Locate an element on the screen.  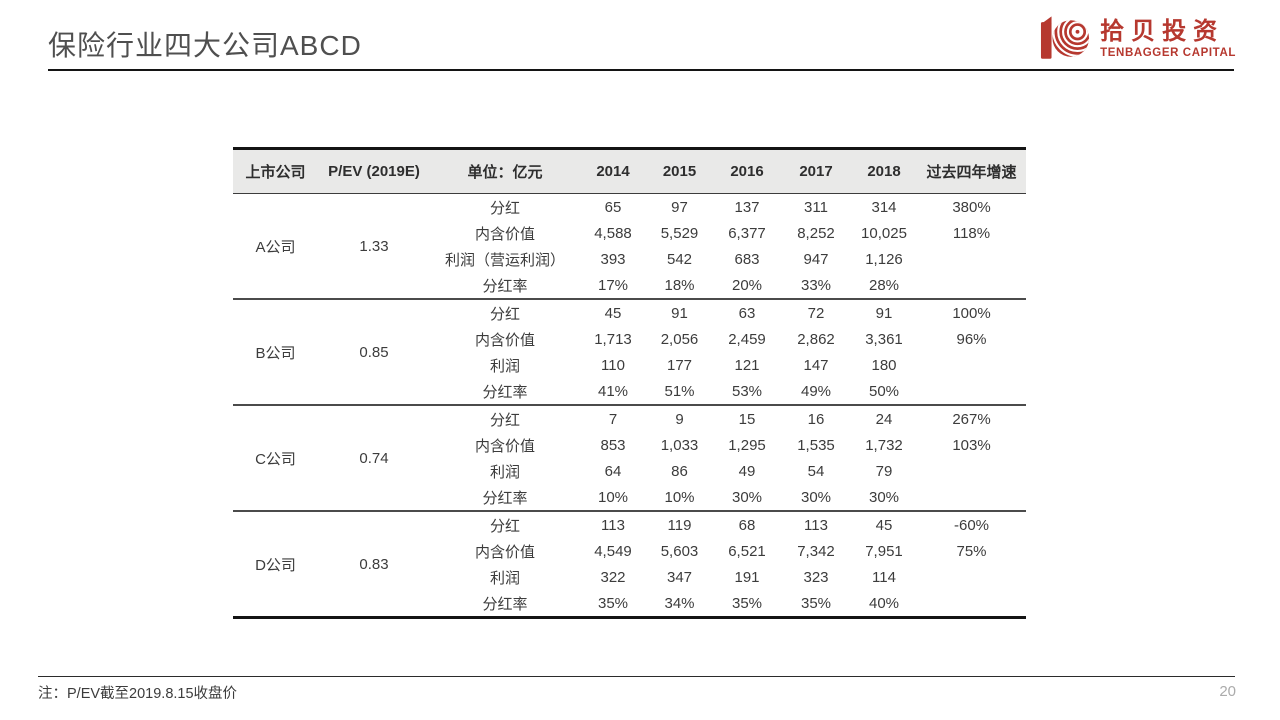
growth-value: 96% is located at coordinates (971, 339).